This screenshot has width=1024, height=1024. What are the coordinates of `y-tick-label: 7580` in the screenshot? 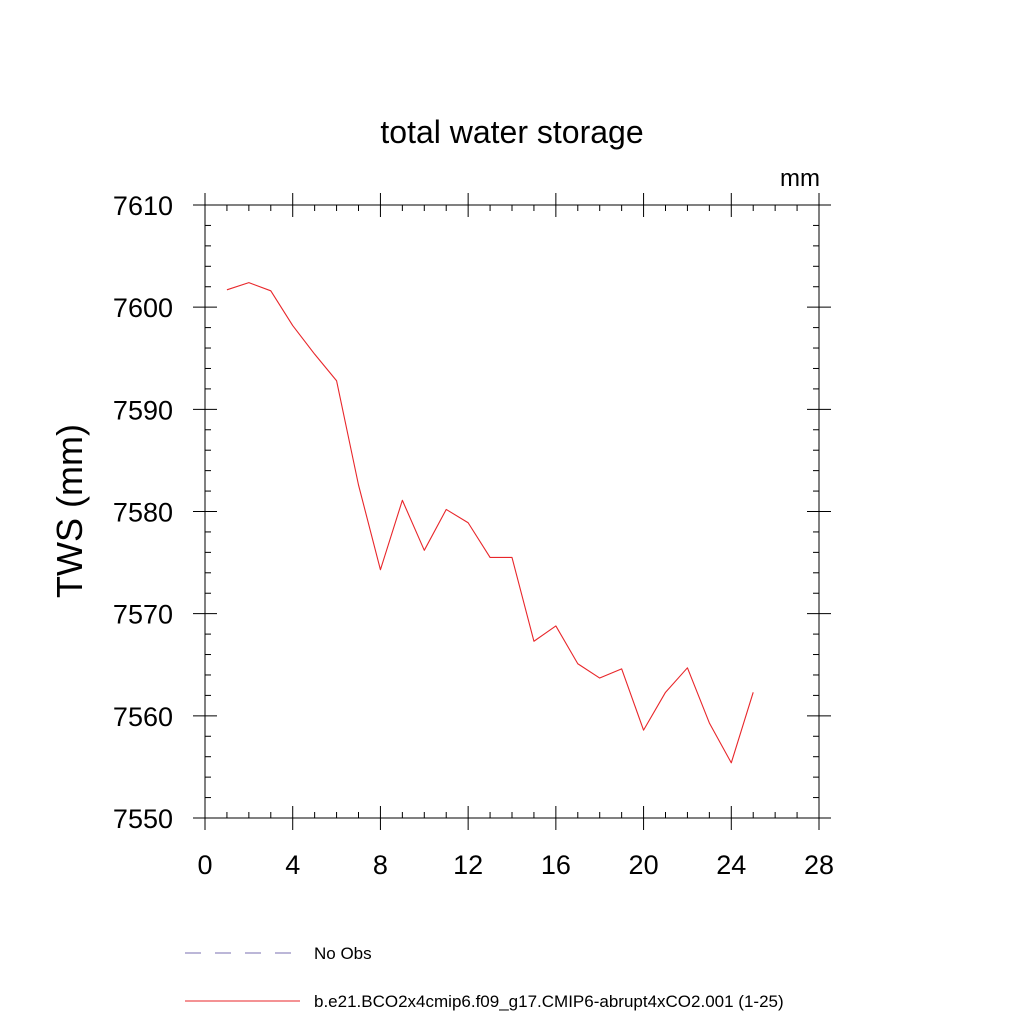 It's located at (143, 513).